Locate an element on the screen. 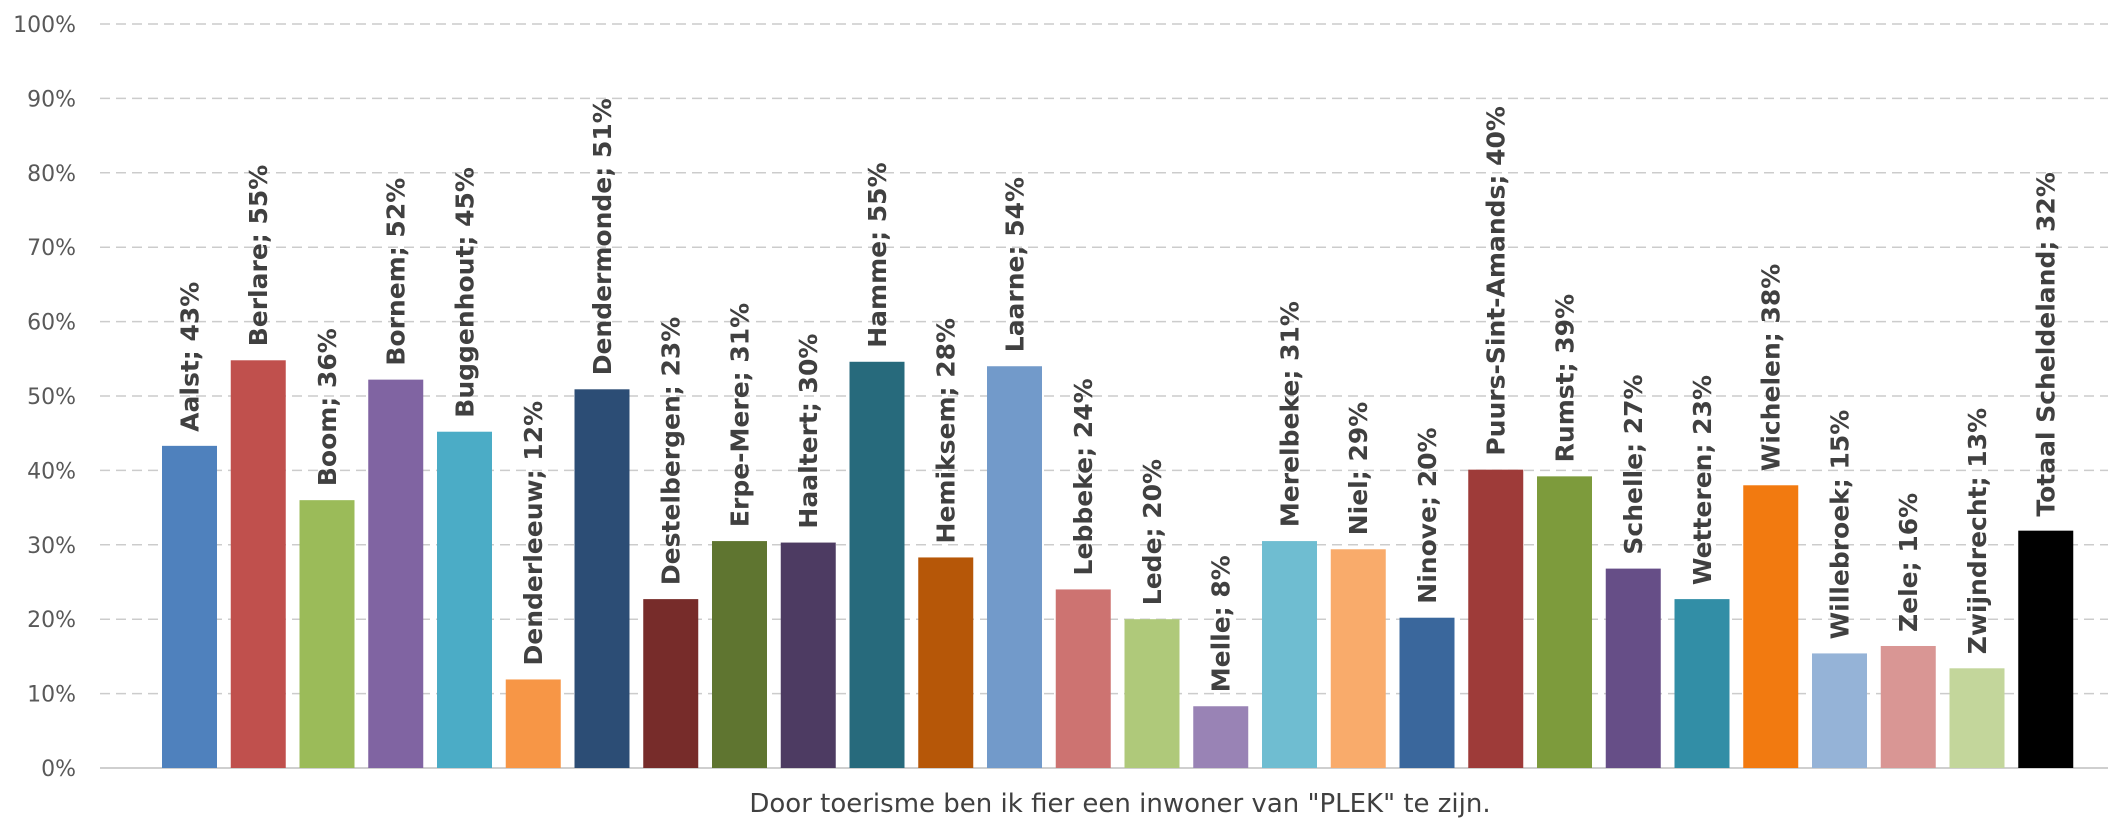 The height and width of the screenshot is (825, 2108). bar-wetteren is located at coordinates (1702, 683).